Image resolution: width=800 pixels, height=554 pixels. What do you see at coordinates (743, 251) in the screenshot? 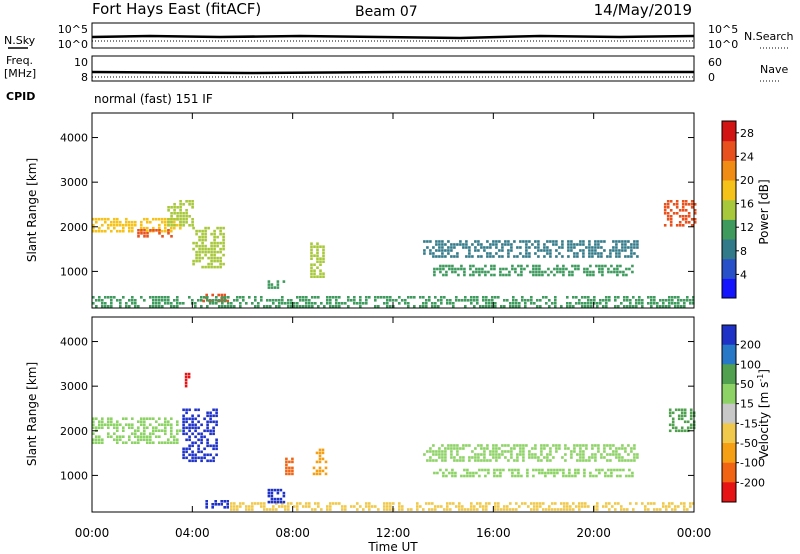
I see `power-colorbar-tick-label: 8` at bounding box center [743, 251].